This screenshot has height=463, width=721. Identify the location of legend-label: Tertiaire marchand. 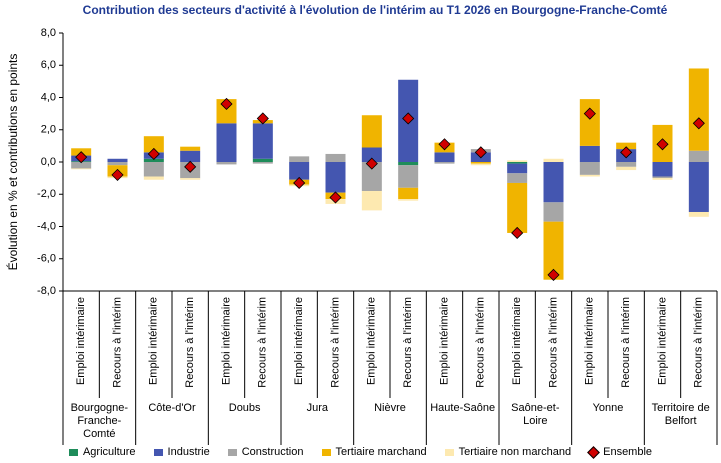
(381, 452).